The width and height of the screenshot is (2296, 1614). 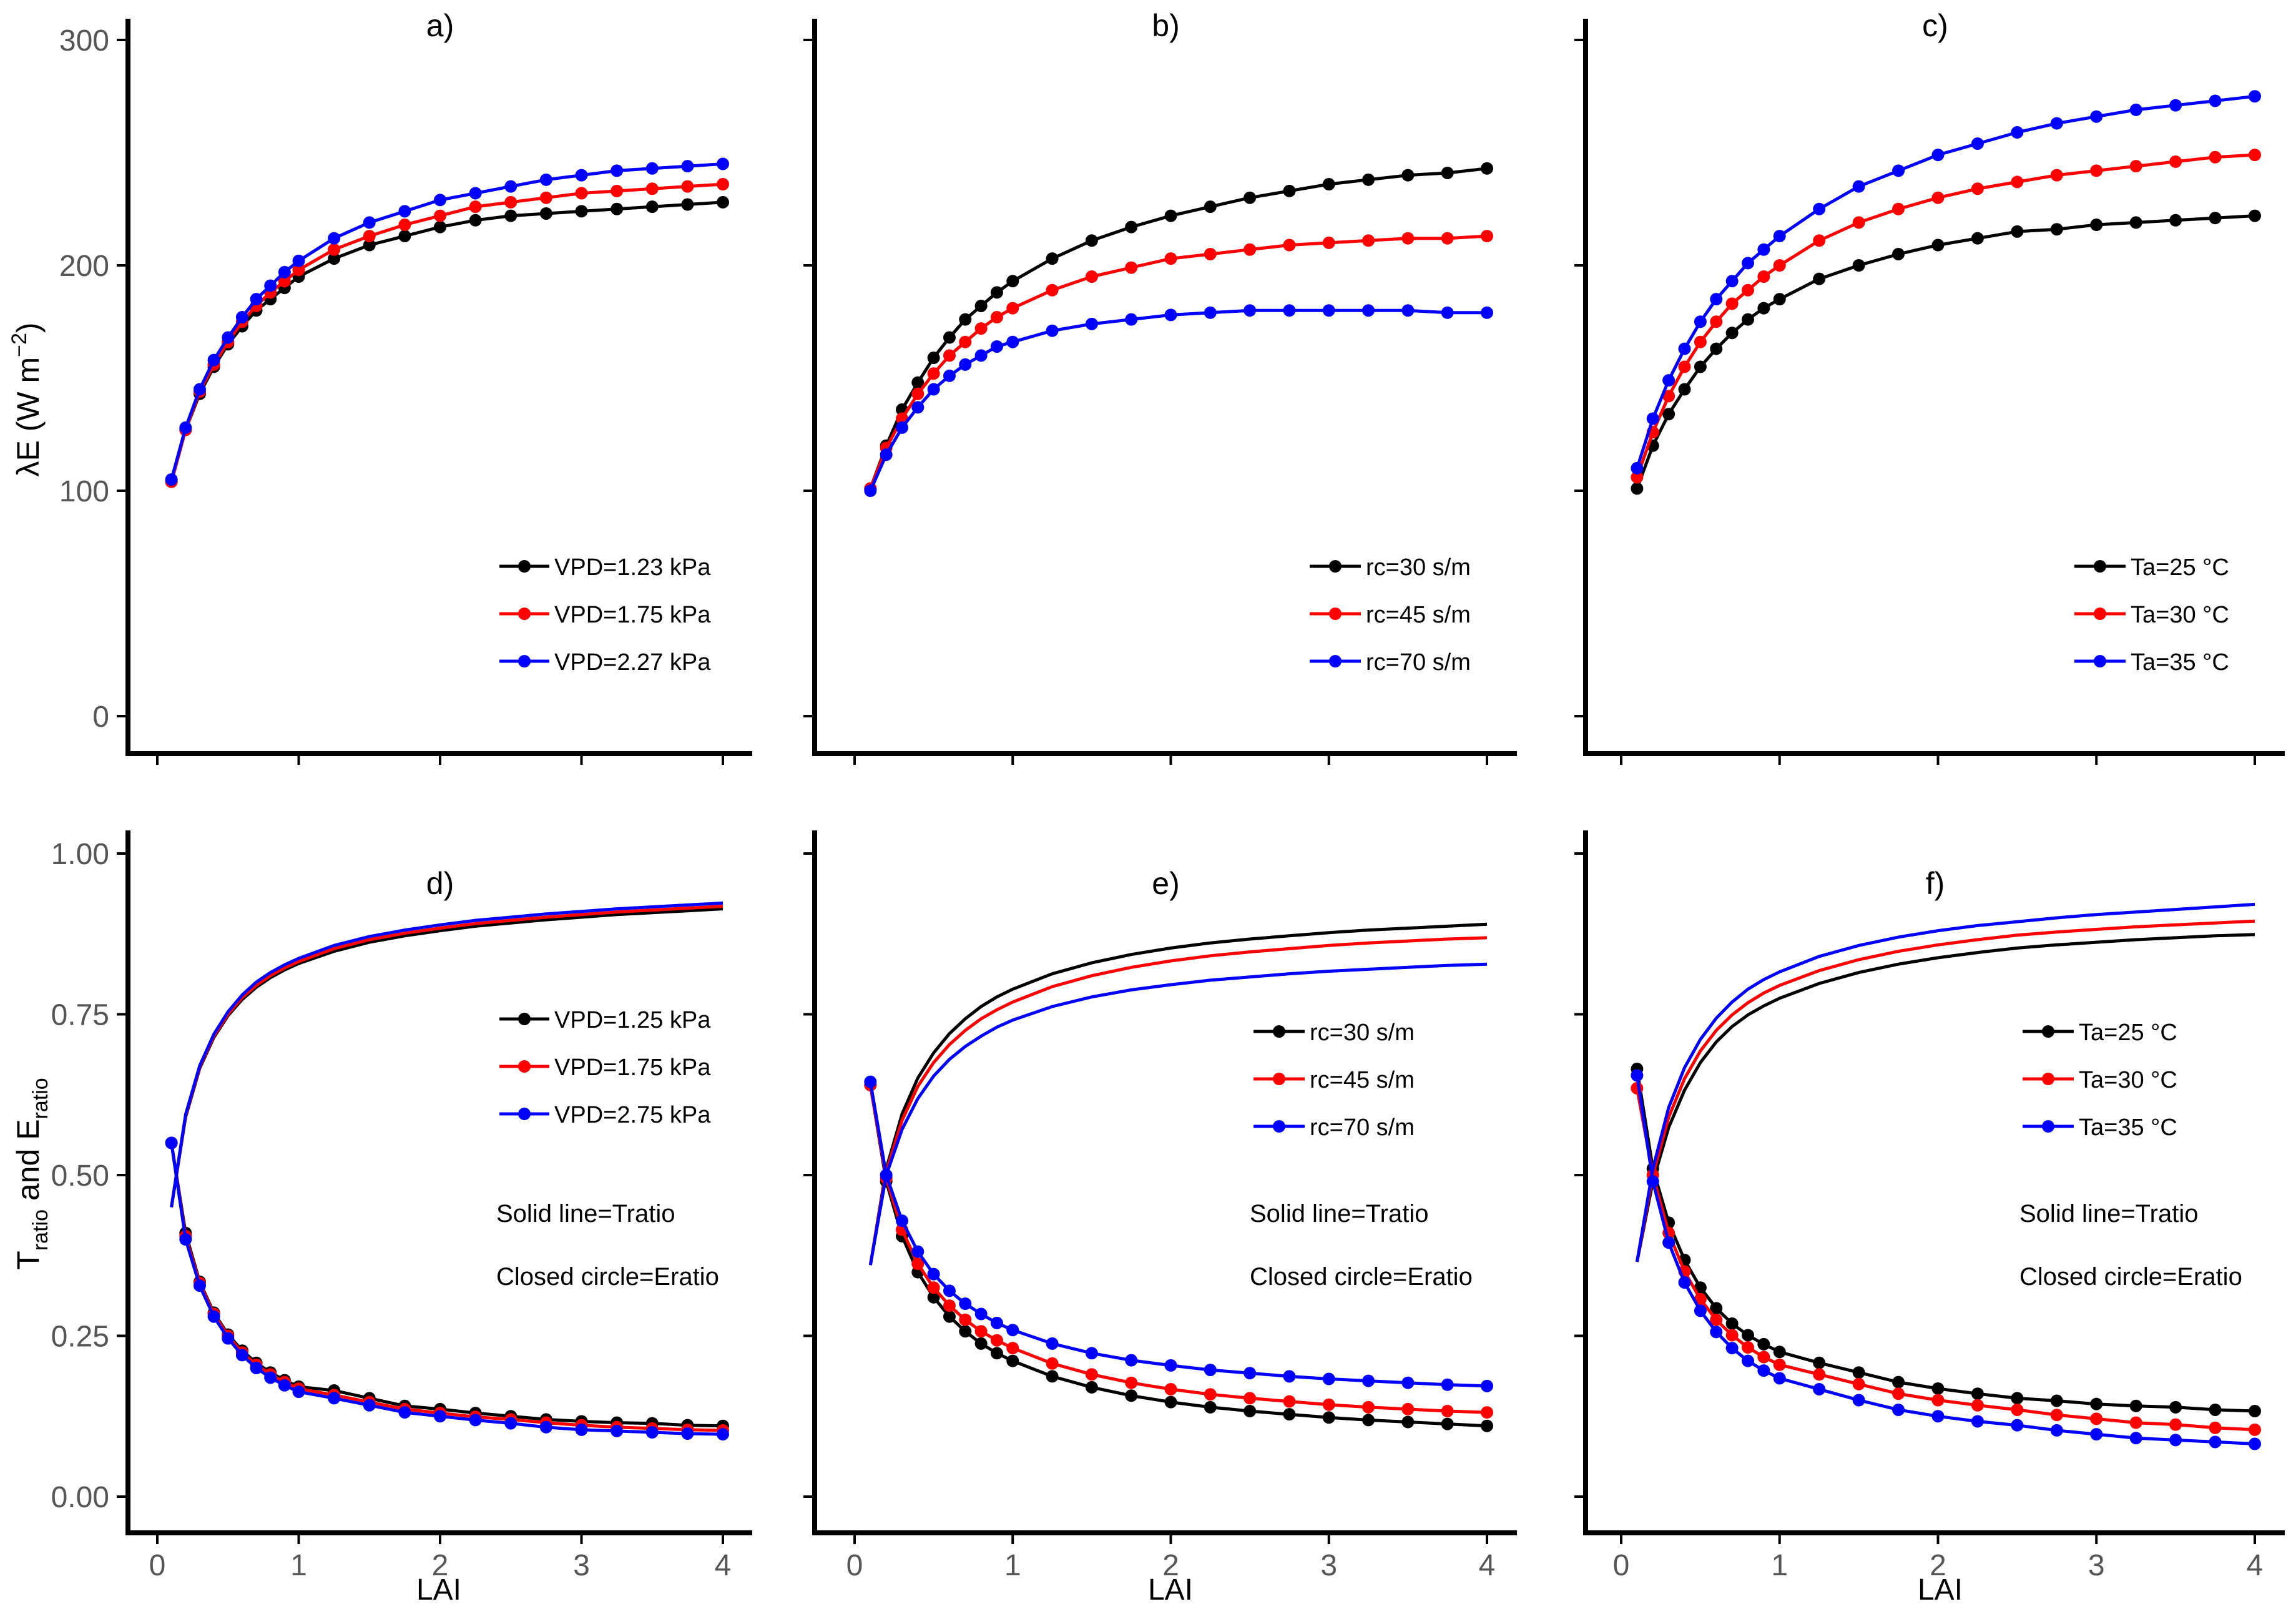 I want to click on legend-label: Ta=35 °C, so click(x=2128, y=1128).